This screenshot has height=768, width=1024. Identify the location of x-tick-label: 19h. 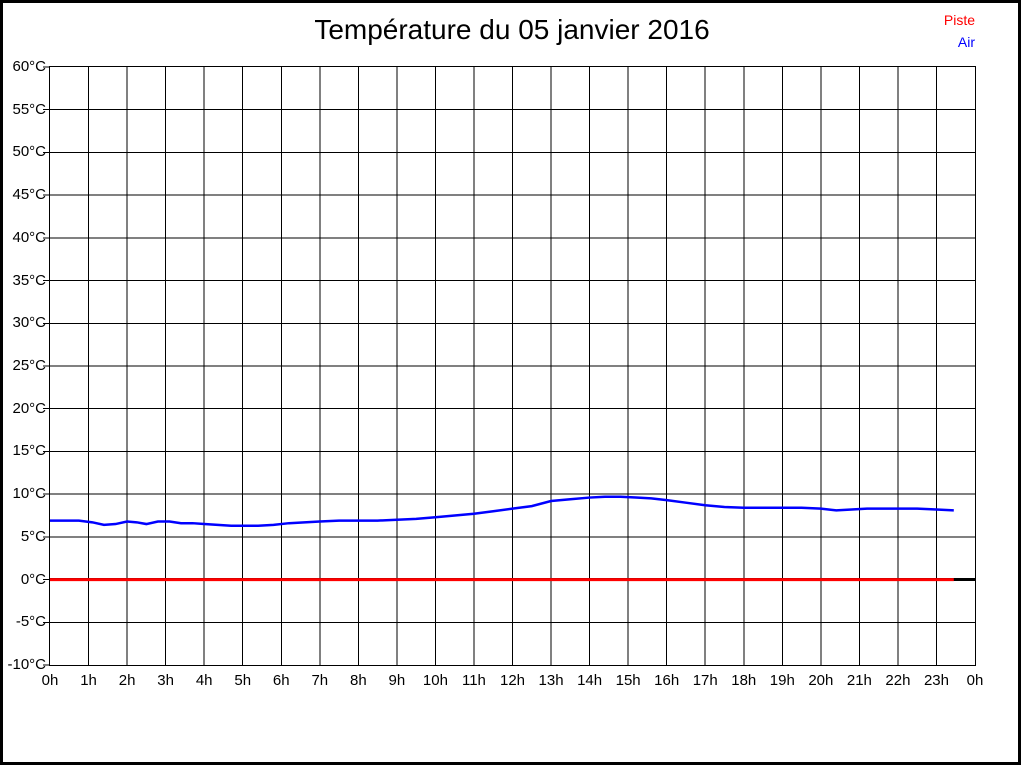
(782, 680).